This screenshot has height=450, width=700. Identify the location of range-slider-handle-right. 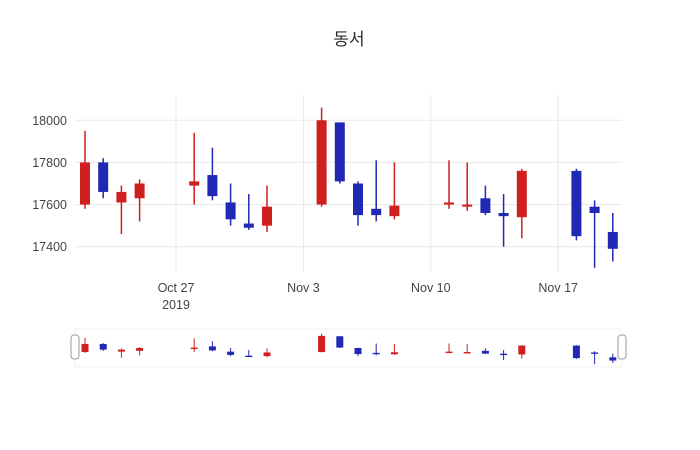
(622, 347).